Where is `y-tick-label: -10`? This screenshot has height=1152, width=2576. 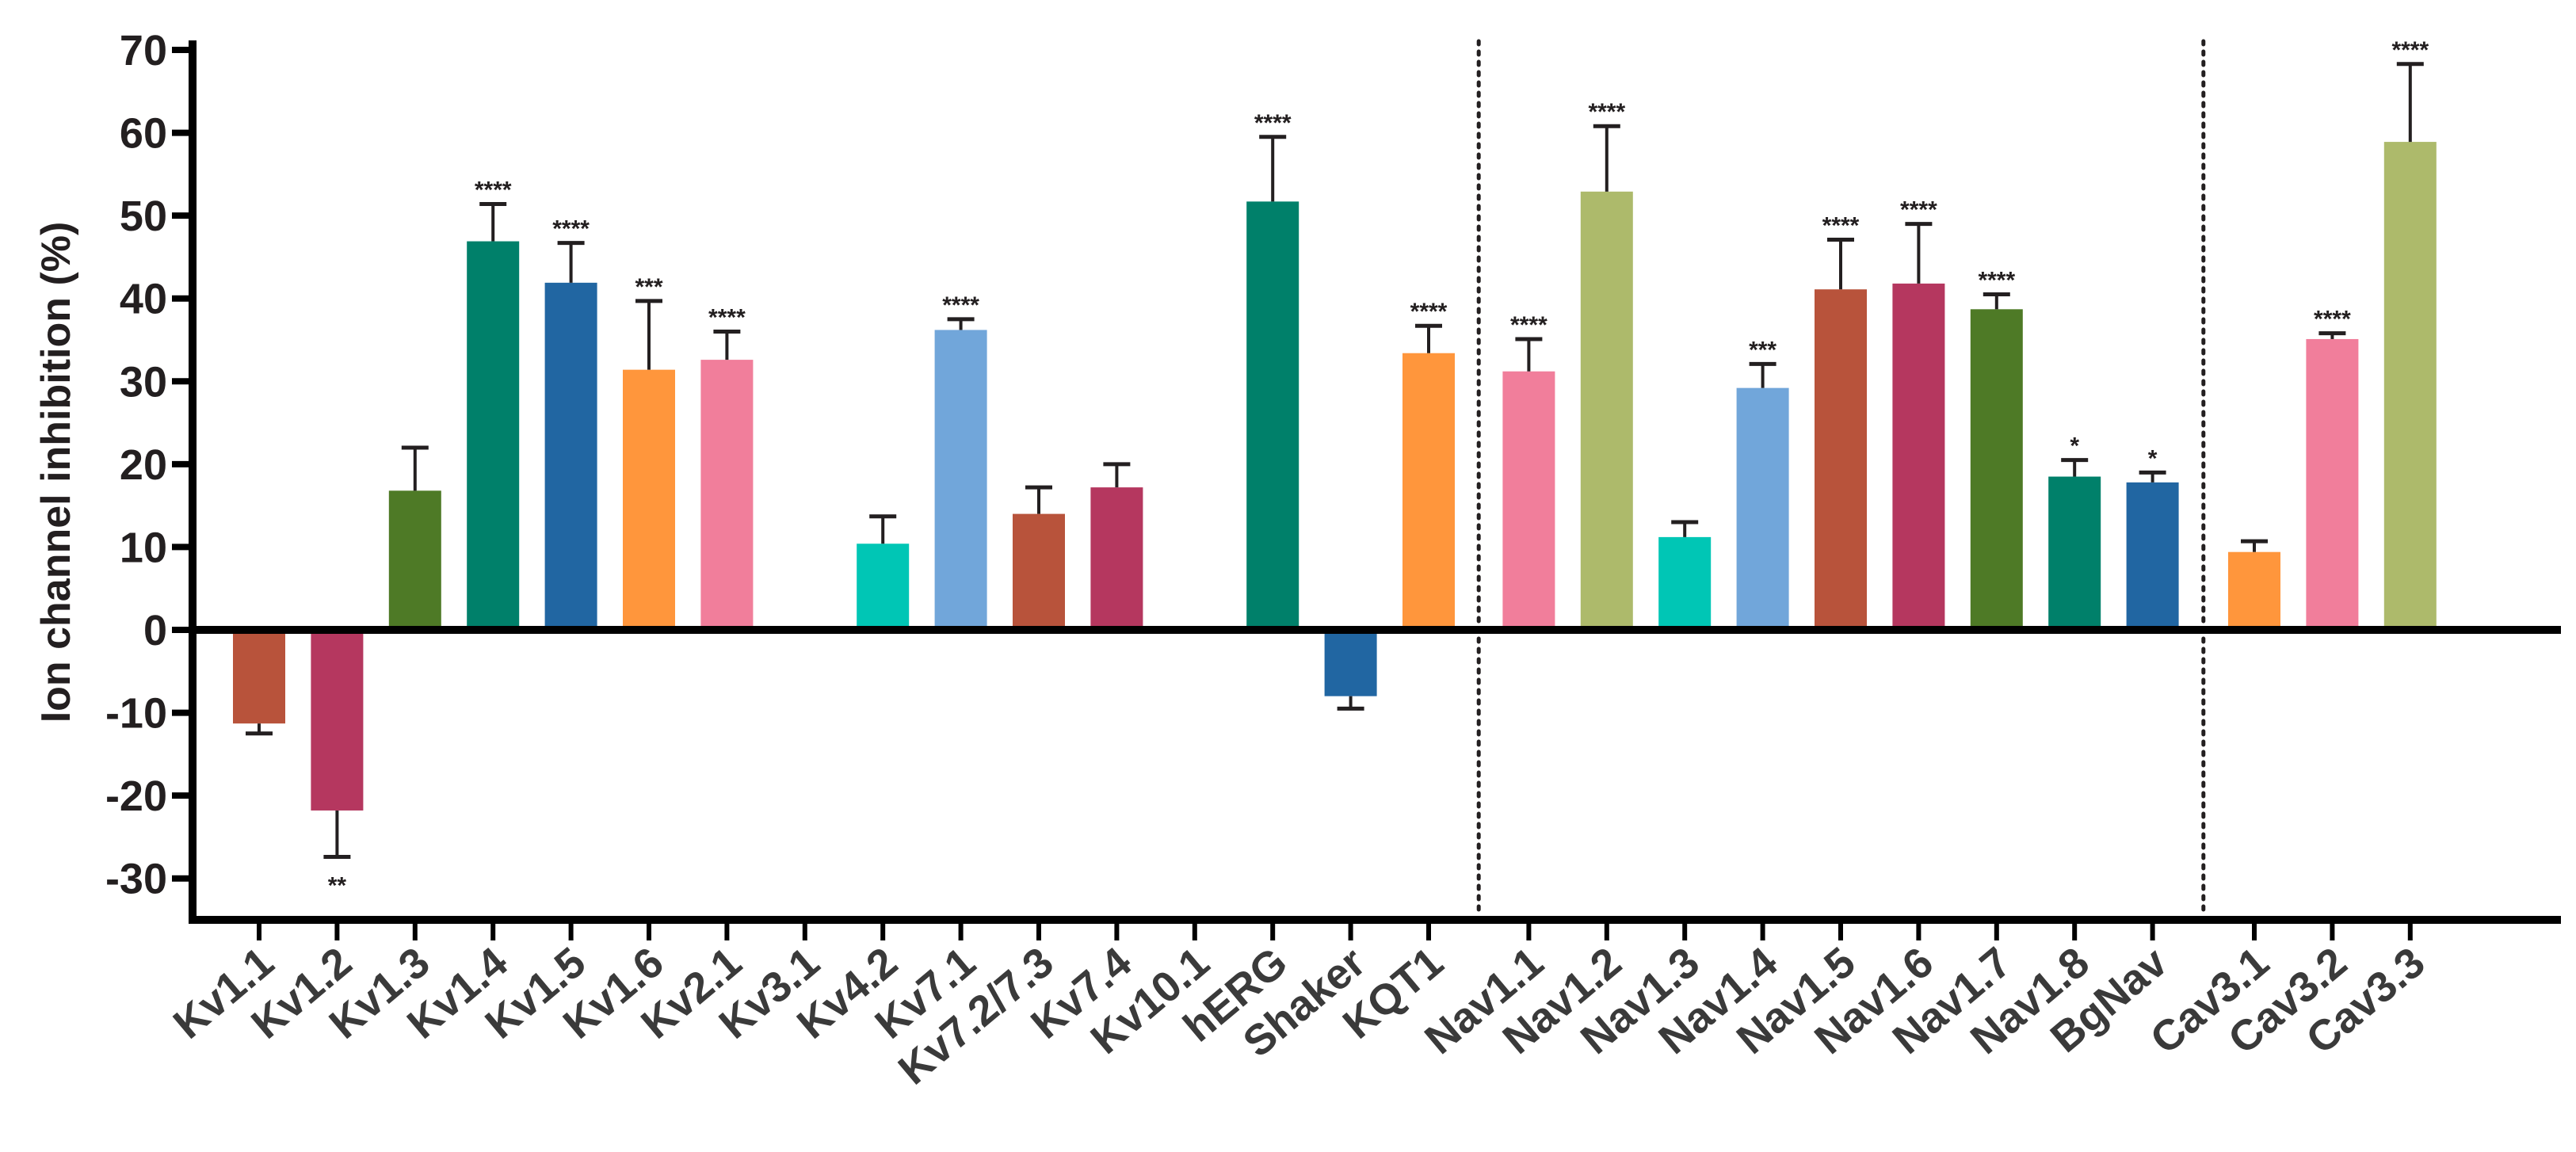
y-tick-label: -10 is located at coordinates (136, 714).